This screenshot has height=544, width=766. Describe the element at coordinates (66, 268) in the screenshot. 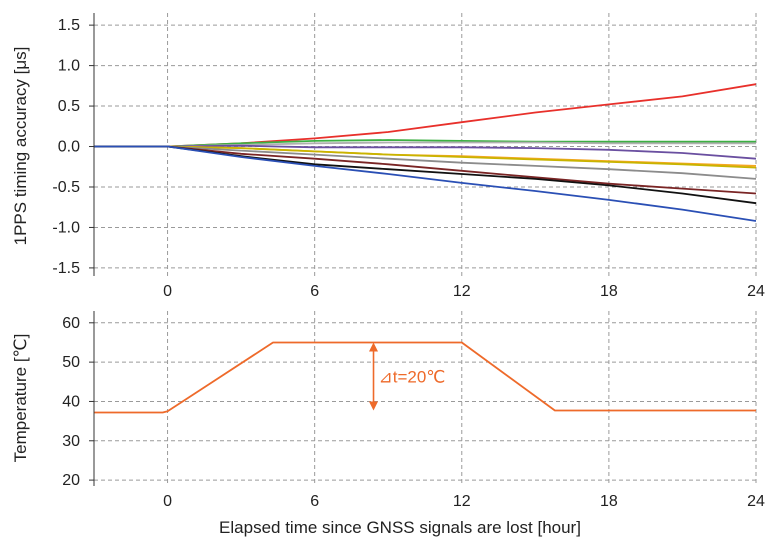

I see `y-tick-label: -1.5` at that location.